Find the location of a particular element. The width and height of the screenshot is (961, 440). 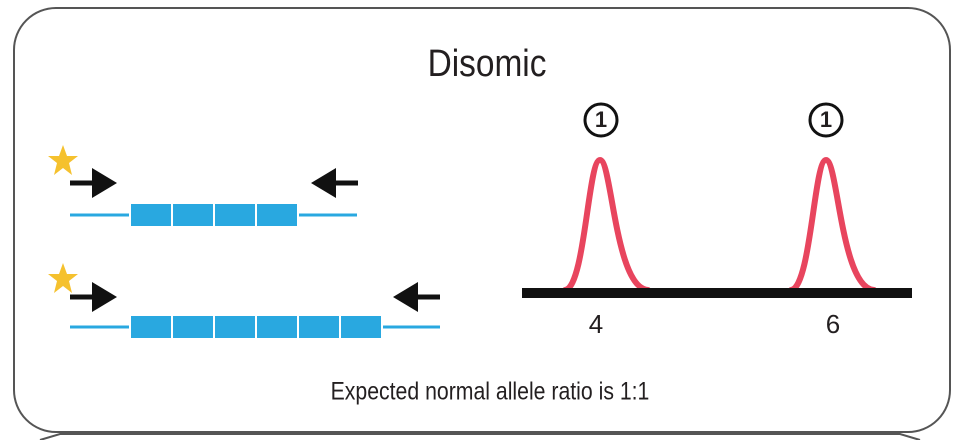

caption: Expected normal allele ratio is 1:1 is located at coordinates (490, 391).